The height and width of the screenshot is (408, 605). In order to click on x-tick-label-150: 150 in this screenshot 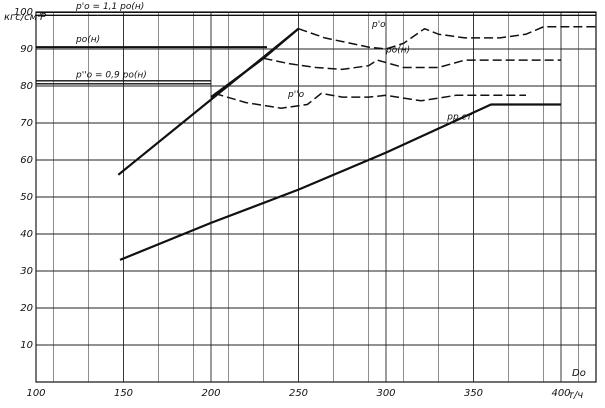, I will do `click(123, 393)`.